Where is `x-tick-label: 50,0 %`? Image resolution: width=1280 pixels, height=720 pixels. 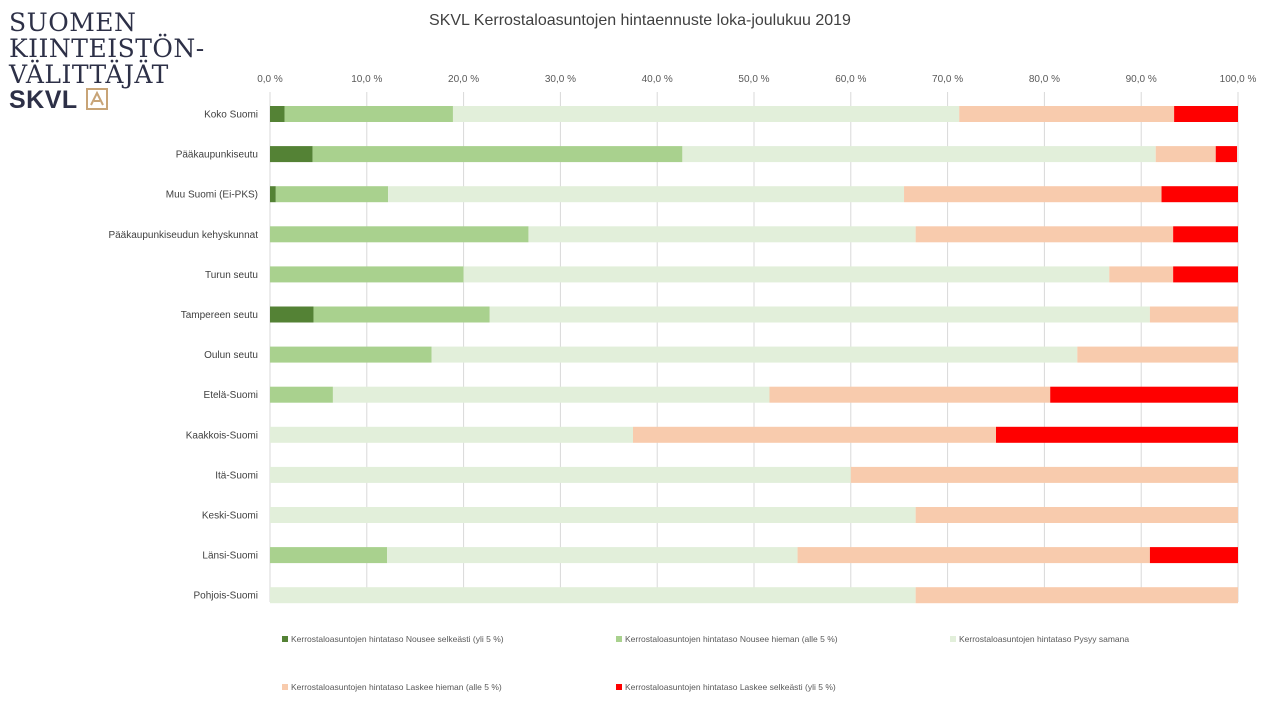 x-tick-label: 50,0 % is located at coordinates (753, 79).